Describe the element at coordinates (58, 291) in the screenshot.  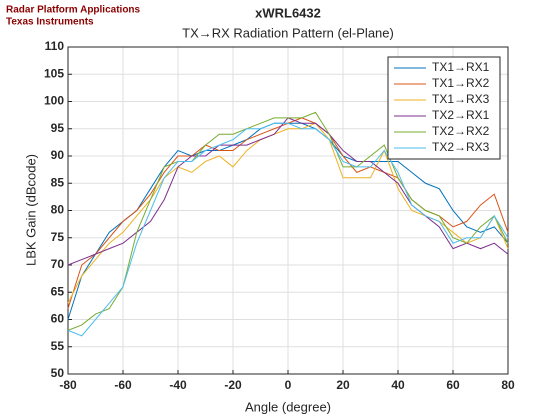
I see `y-tick-label: 65` at that location.